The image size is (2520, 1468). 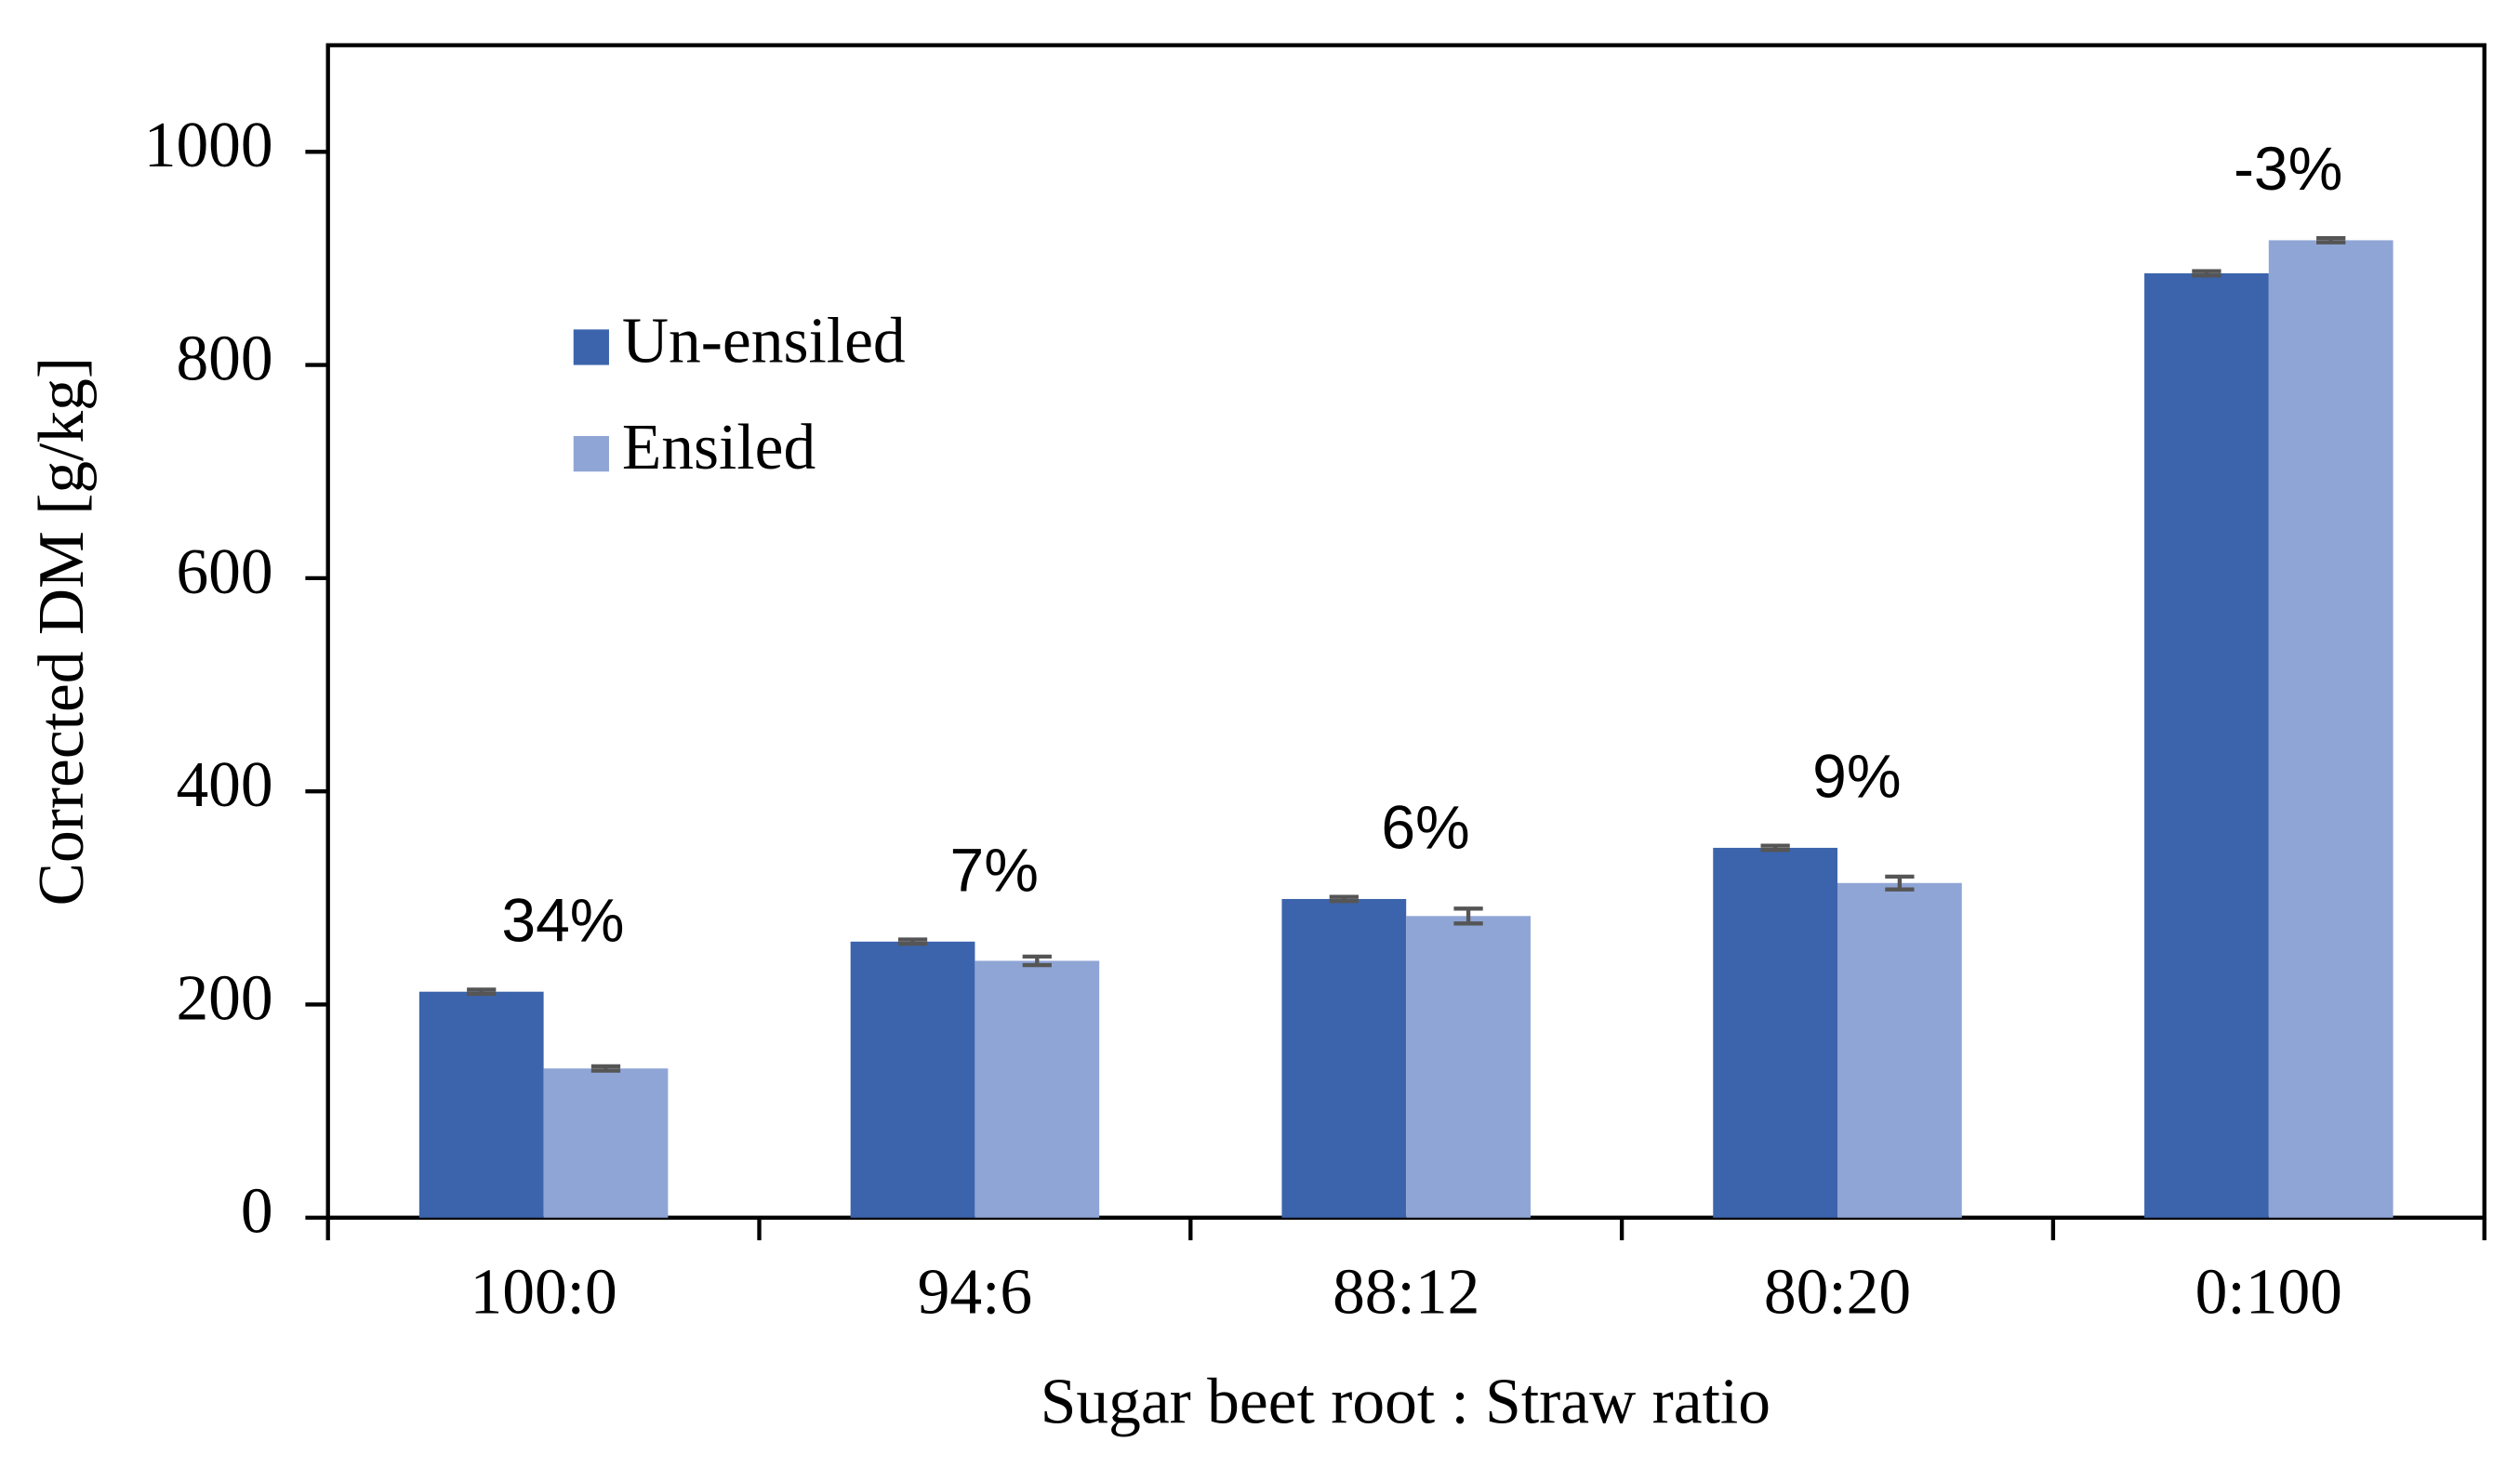 I want to click on x-tick-label: 94:6, so click(x=975, y=1293).